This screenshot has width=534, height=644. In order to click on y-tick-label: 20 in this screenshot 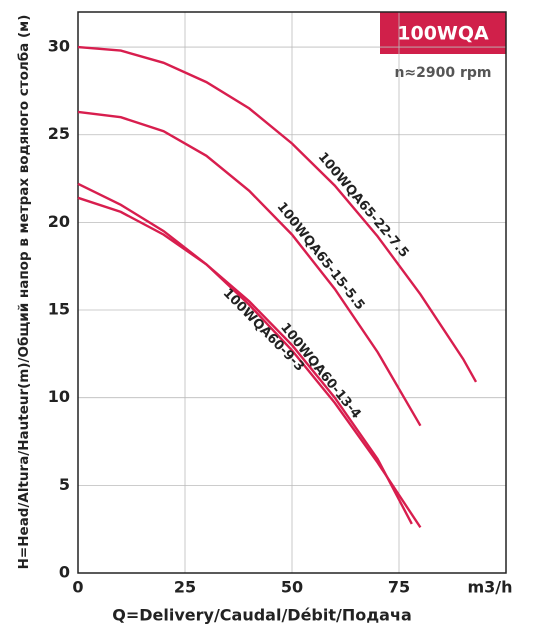, I will do `click(59, 221)`.